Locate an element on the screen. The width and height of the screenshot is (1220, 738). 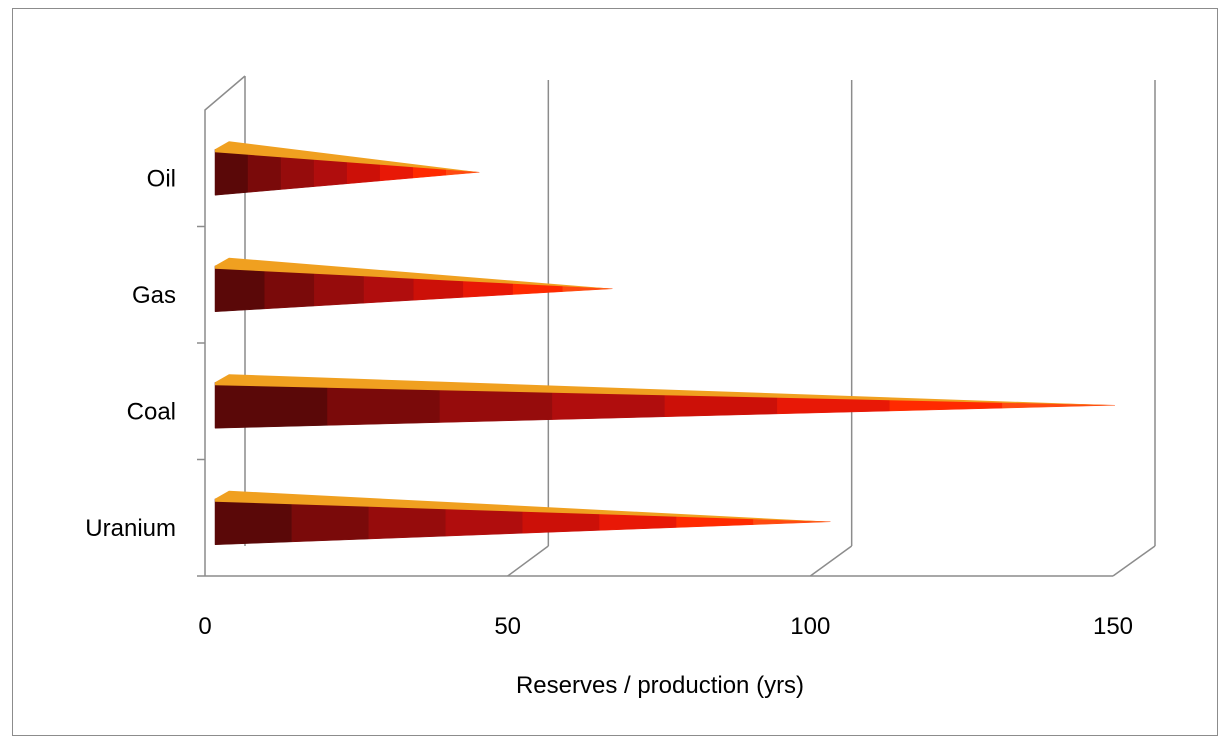
bar-coal is located at coordinates (664, 401).